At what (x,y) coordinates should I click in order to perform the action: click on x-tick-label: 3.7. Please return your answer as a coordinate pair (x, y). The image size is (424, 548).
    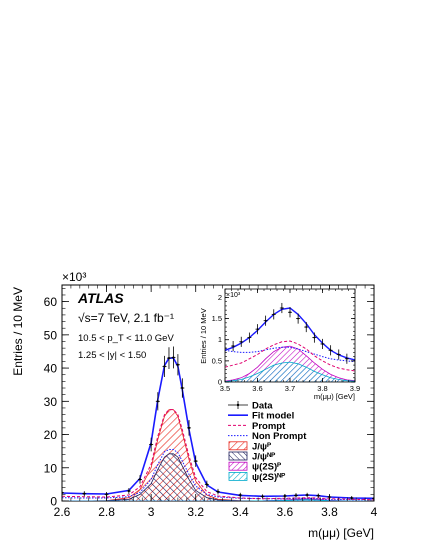
    Looking at the image, I should click on (290, 388).